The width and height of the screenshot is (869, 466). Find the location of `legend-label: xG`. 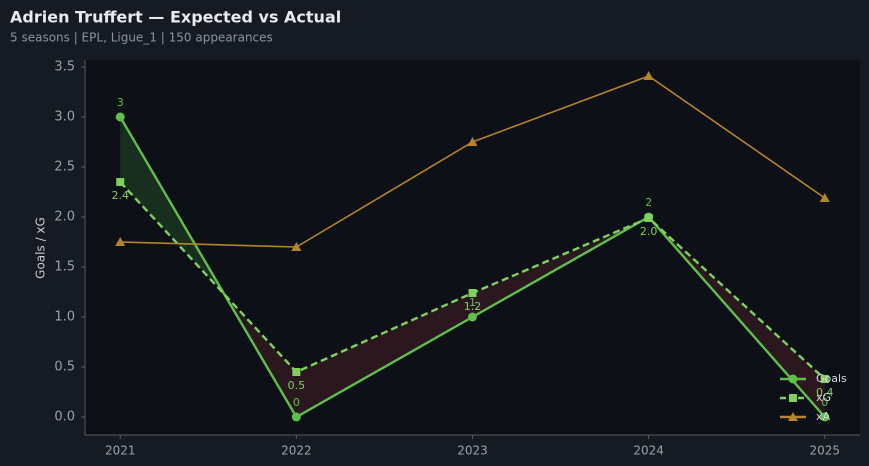

legend-label: xG is located at coordinates (823, 397).